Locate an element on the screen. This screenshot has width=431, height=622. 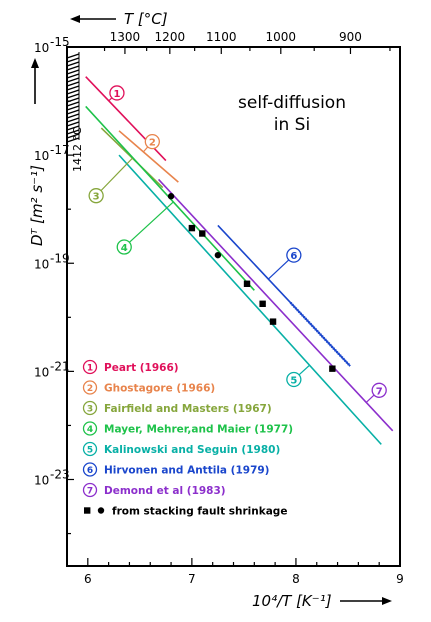
legend-badge-label-5: 5 is located at coordinates (90, 451).